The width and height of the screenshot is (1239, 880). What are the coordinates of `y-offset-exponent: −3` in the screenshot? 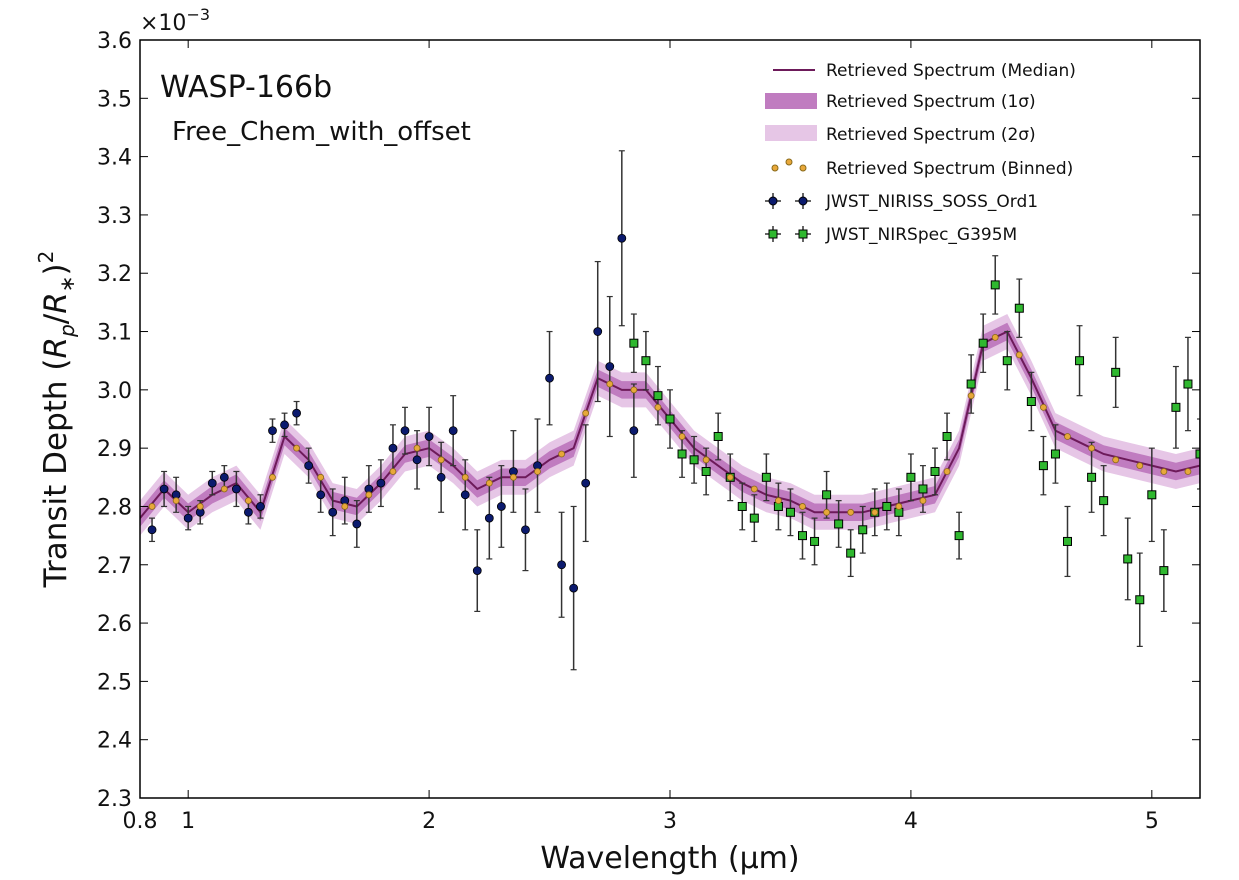 It's located at (198, 14).